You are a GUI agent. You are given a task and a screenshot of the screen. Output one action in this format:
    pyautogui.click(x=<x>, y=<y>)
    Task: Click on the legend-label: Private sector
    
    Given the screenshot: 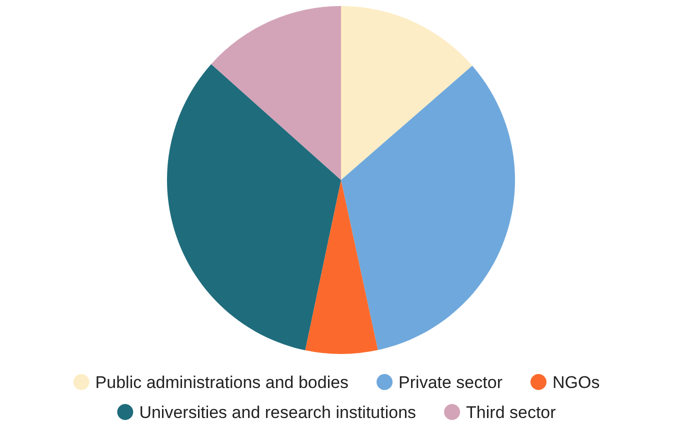 What is the action you would take?
    pyautogui.click(x=450, y=382)
    